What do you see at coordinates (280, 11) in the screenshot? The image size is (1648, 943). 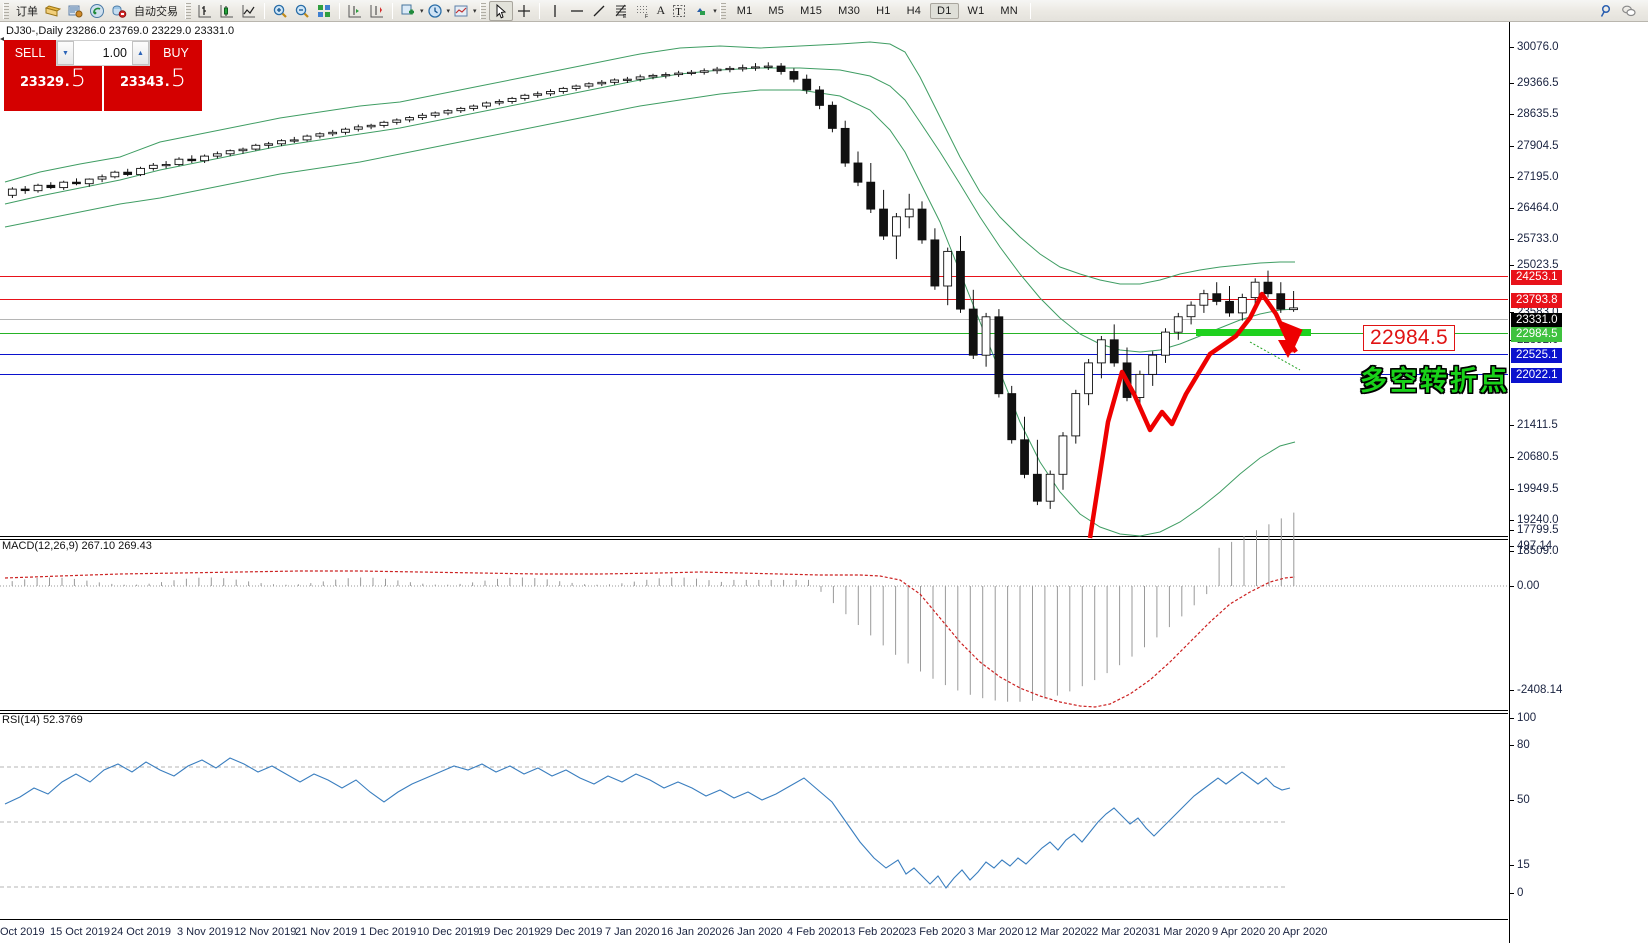 I see `zoom-in-icon` at bounding box center [280, 11].